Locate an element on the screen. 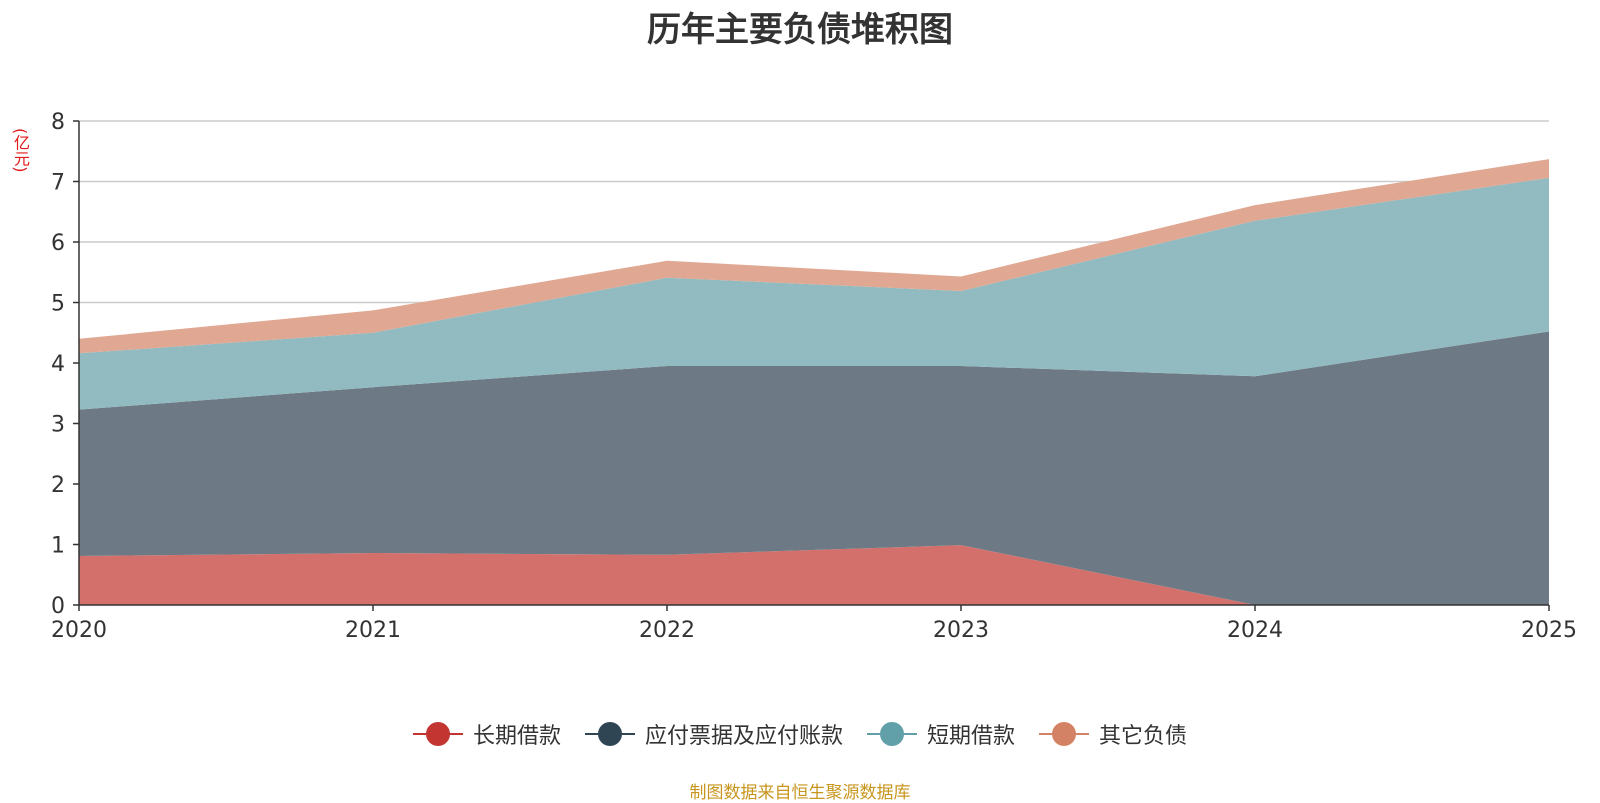 The width and height of the screenshot is (1600, 803). legend-label: 短期借款 is located at coordinates (971, 736).